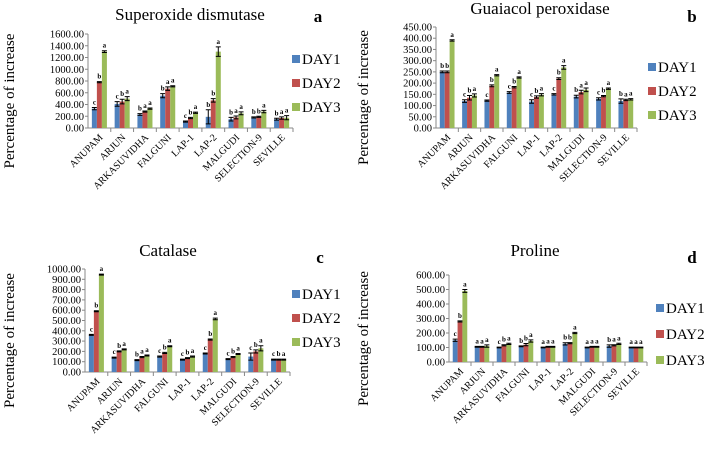 Image resolution: width=708 pixels, height=460 pixels. What do you see at coordinates (84, 395) in the screenshot?
I see `x-tick-label: ANUPAM` at bounding box center [84, 395].